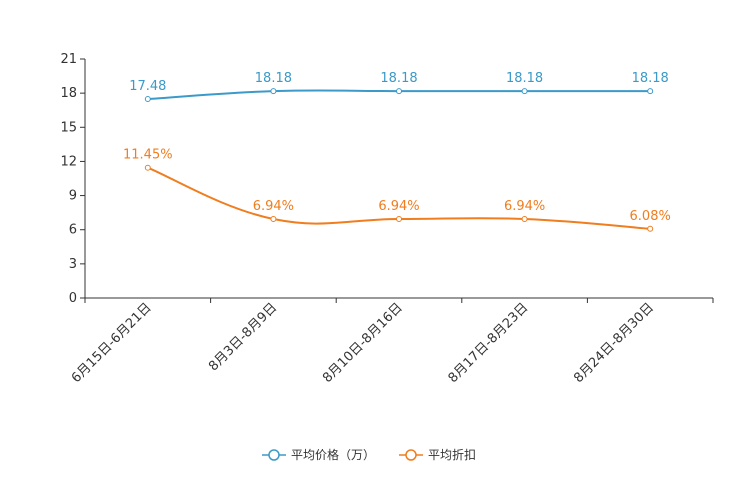 The width and height of the screenshot is (744, 496). Describe the element at coordinates (363, 343) in the screenshot. I see `x-tick-label: 8月10日-8月16日` at that location.